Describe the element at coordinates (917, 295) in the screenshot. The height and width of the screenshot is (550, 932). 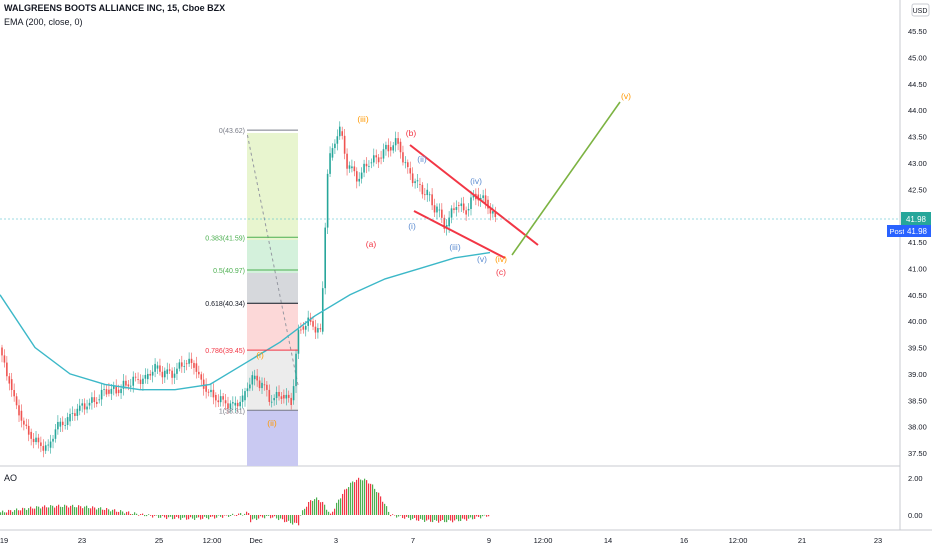
I see `price-tick-label: 40.50` at that location.